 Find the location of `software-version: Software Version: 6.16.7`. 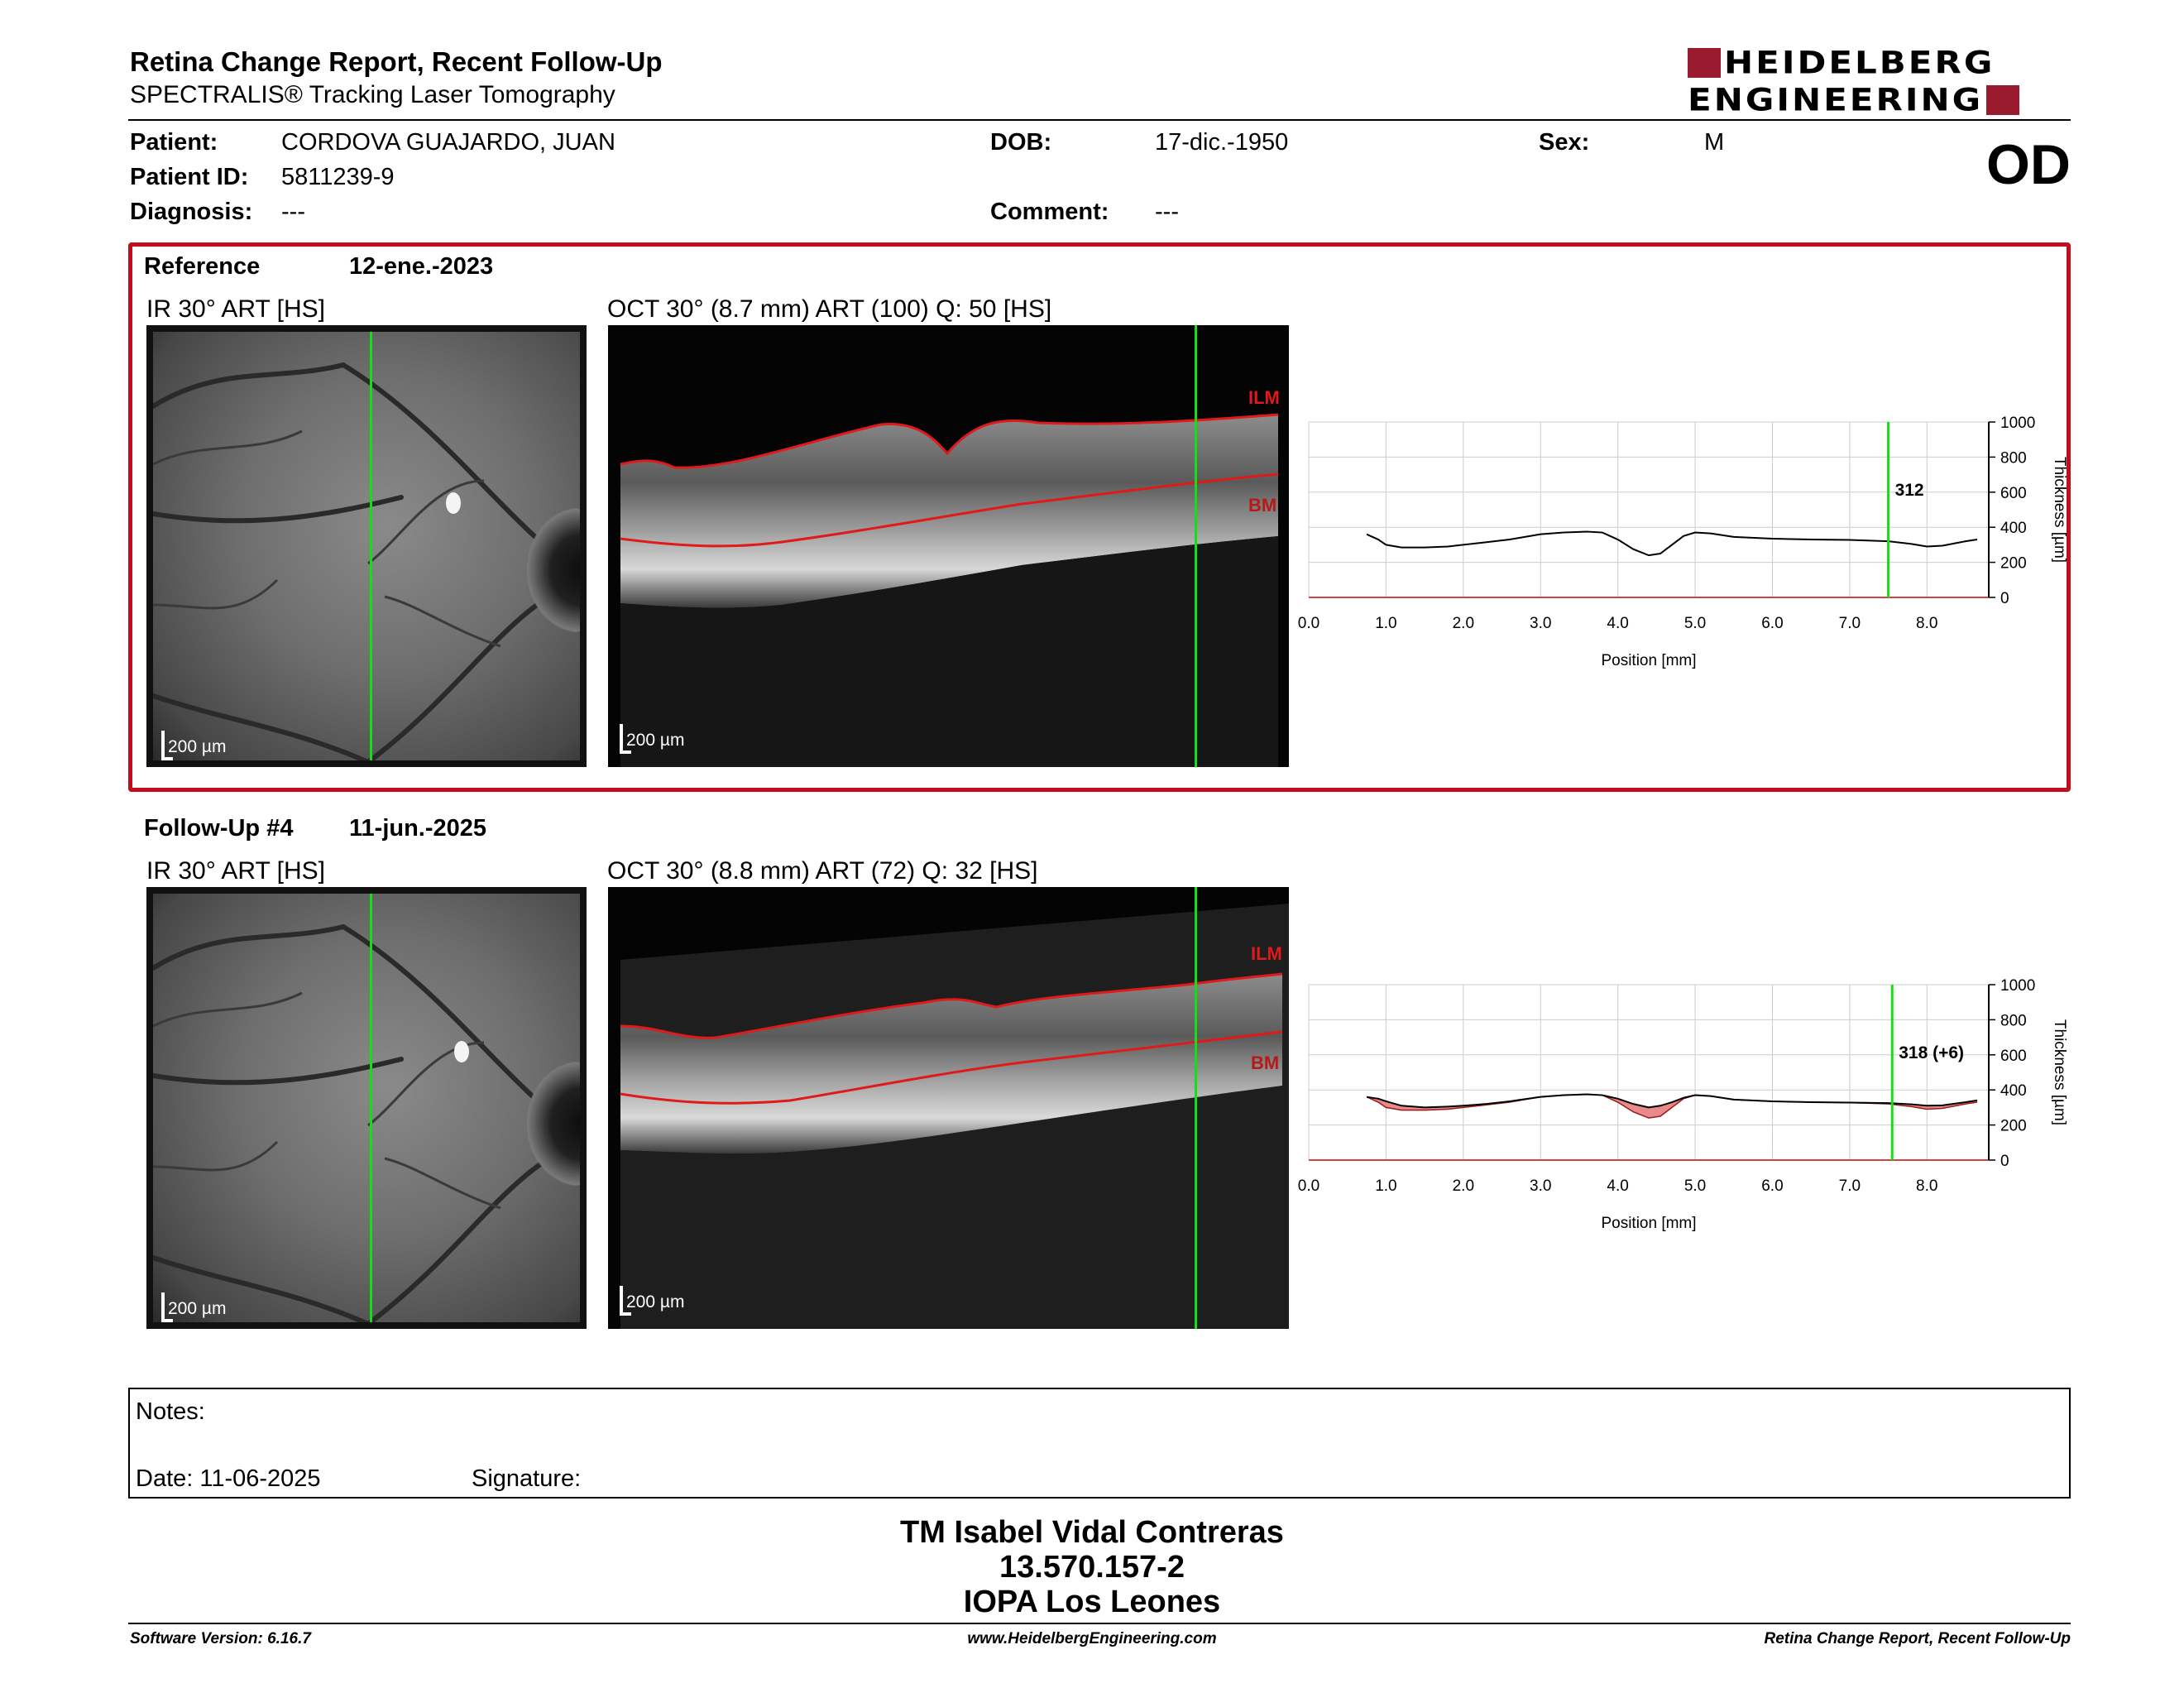

software-version: Software Version: 6.16.7 is located at coordinates (220, 1638).